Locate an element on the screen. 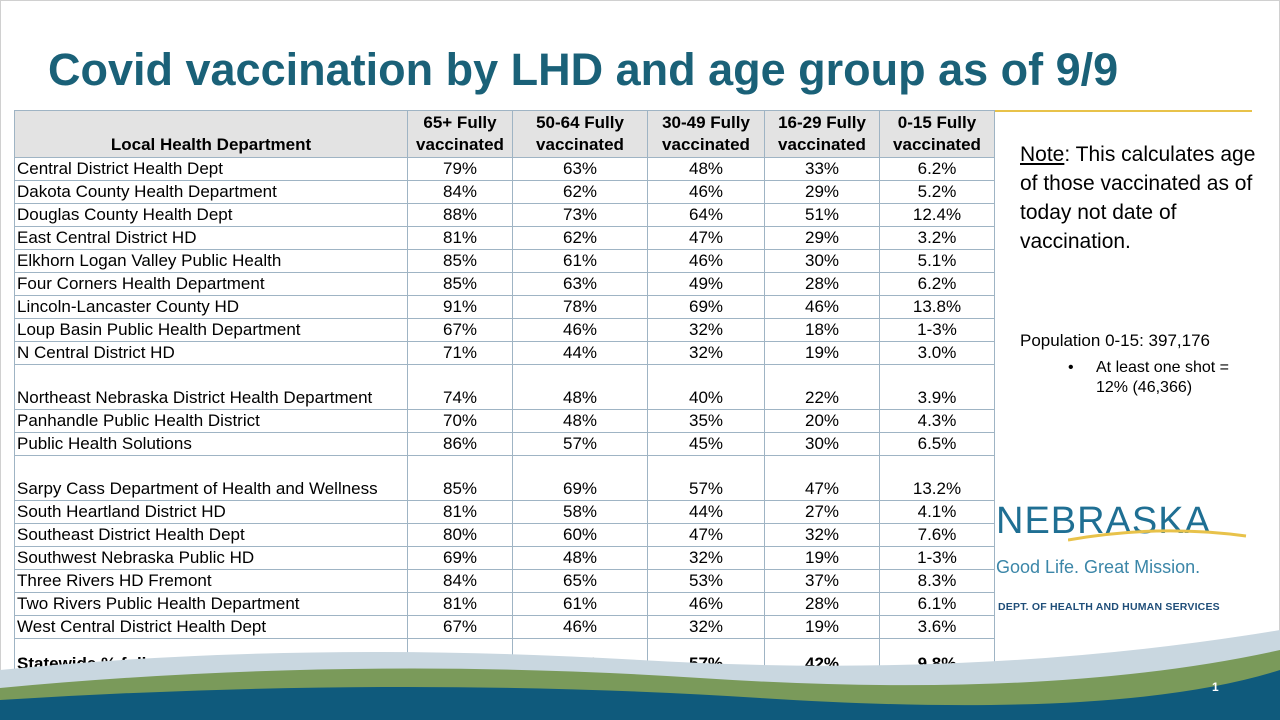  pct-cell-v16: 18% is located at coordinates (822, 330).